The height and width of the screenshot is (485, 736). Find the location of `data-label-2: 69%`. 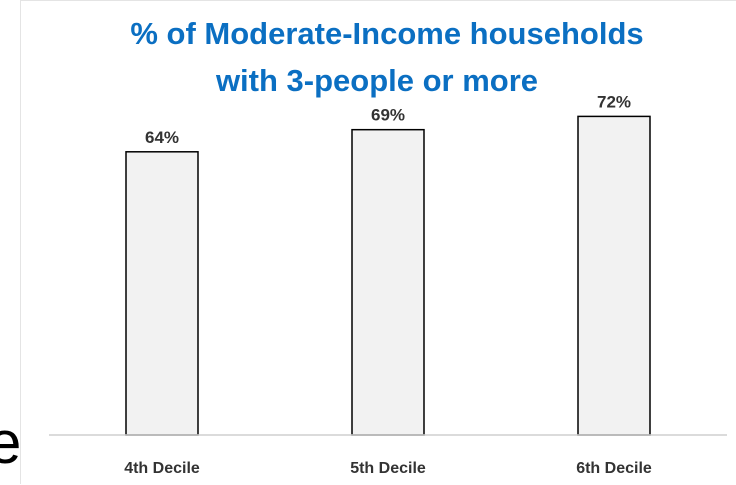

data-label-2: 69% is located at coordinates (388, 115).